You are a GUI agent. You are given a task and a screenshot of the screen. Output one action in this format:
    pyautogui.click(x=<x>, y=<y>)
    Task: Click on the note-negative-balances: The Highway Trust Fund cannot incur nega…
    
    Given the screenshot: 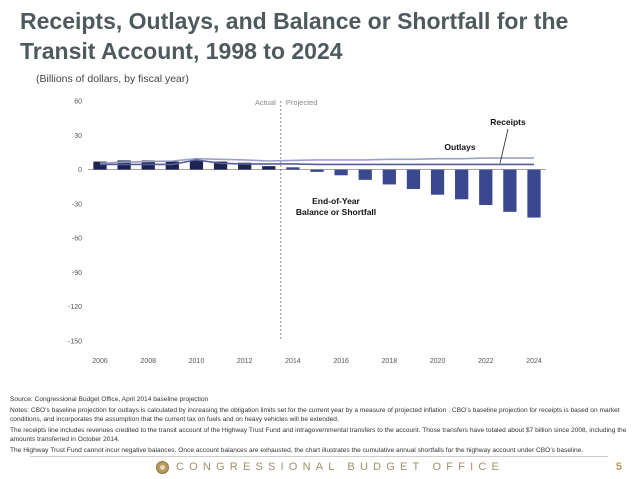 What is the action you would take?
    pyautogui.click(x=297, y=451)
    